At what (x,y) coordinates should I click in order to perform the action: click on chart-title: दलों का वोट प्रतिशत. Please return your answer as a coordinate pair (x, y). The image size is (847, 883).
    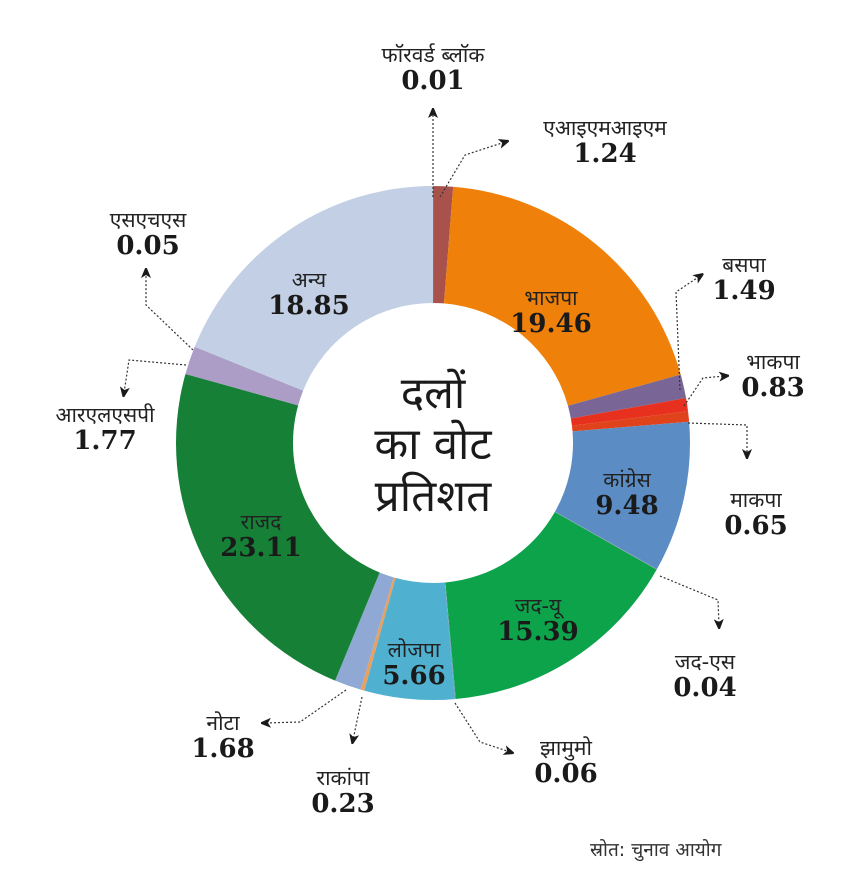
    Looking at the image, I should click on (432, 445).